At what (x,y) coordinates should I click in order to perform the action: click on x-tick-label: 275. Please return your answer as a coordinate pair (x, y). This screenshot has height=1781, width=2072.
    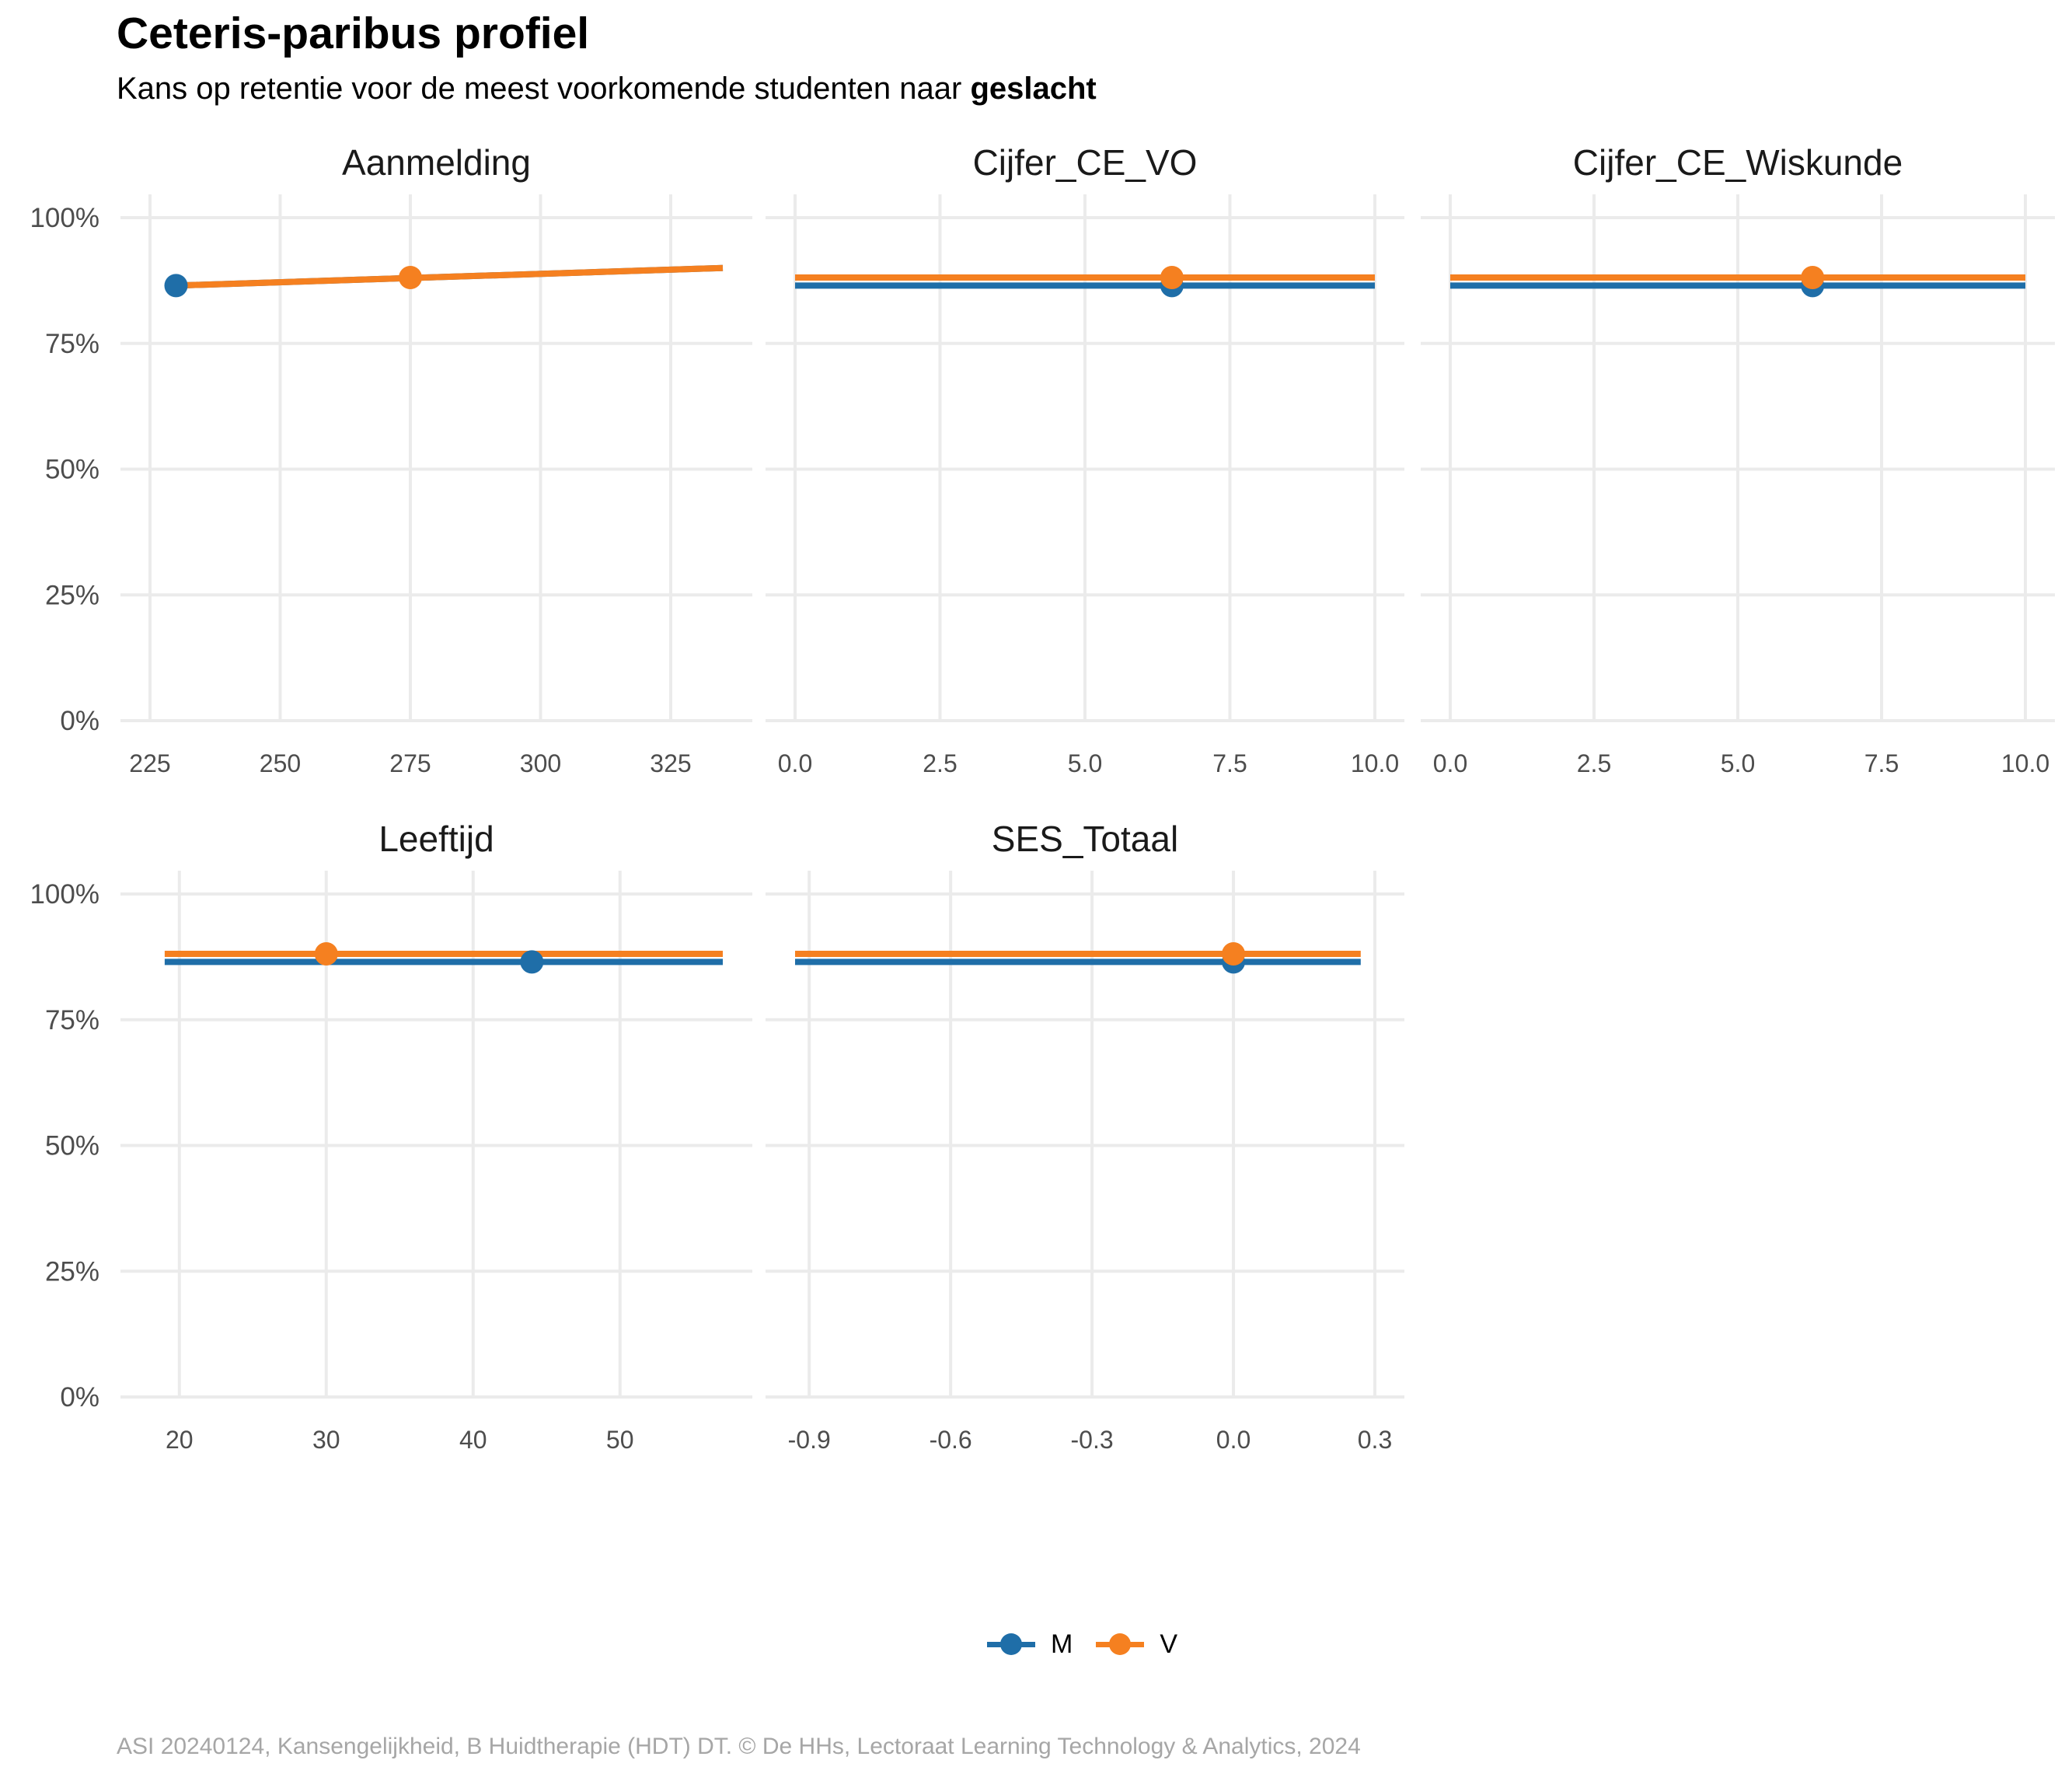
    Looking at the image, I should click on (410, 763).